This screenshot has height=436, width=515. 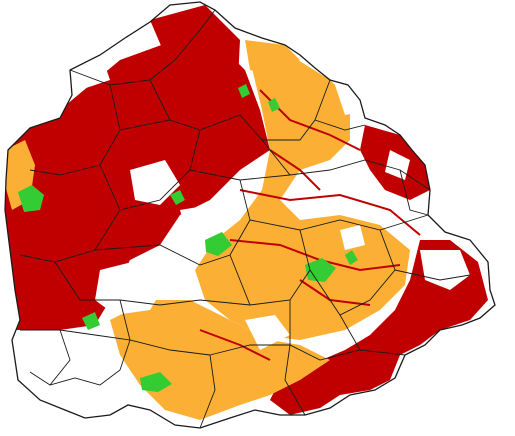 I want to click on zone-high-north, so click(x=195, y=47).